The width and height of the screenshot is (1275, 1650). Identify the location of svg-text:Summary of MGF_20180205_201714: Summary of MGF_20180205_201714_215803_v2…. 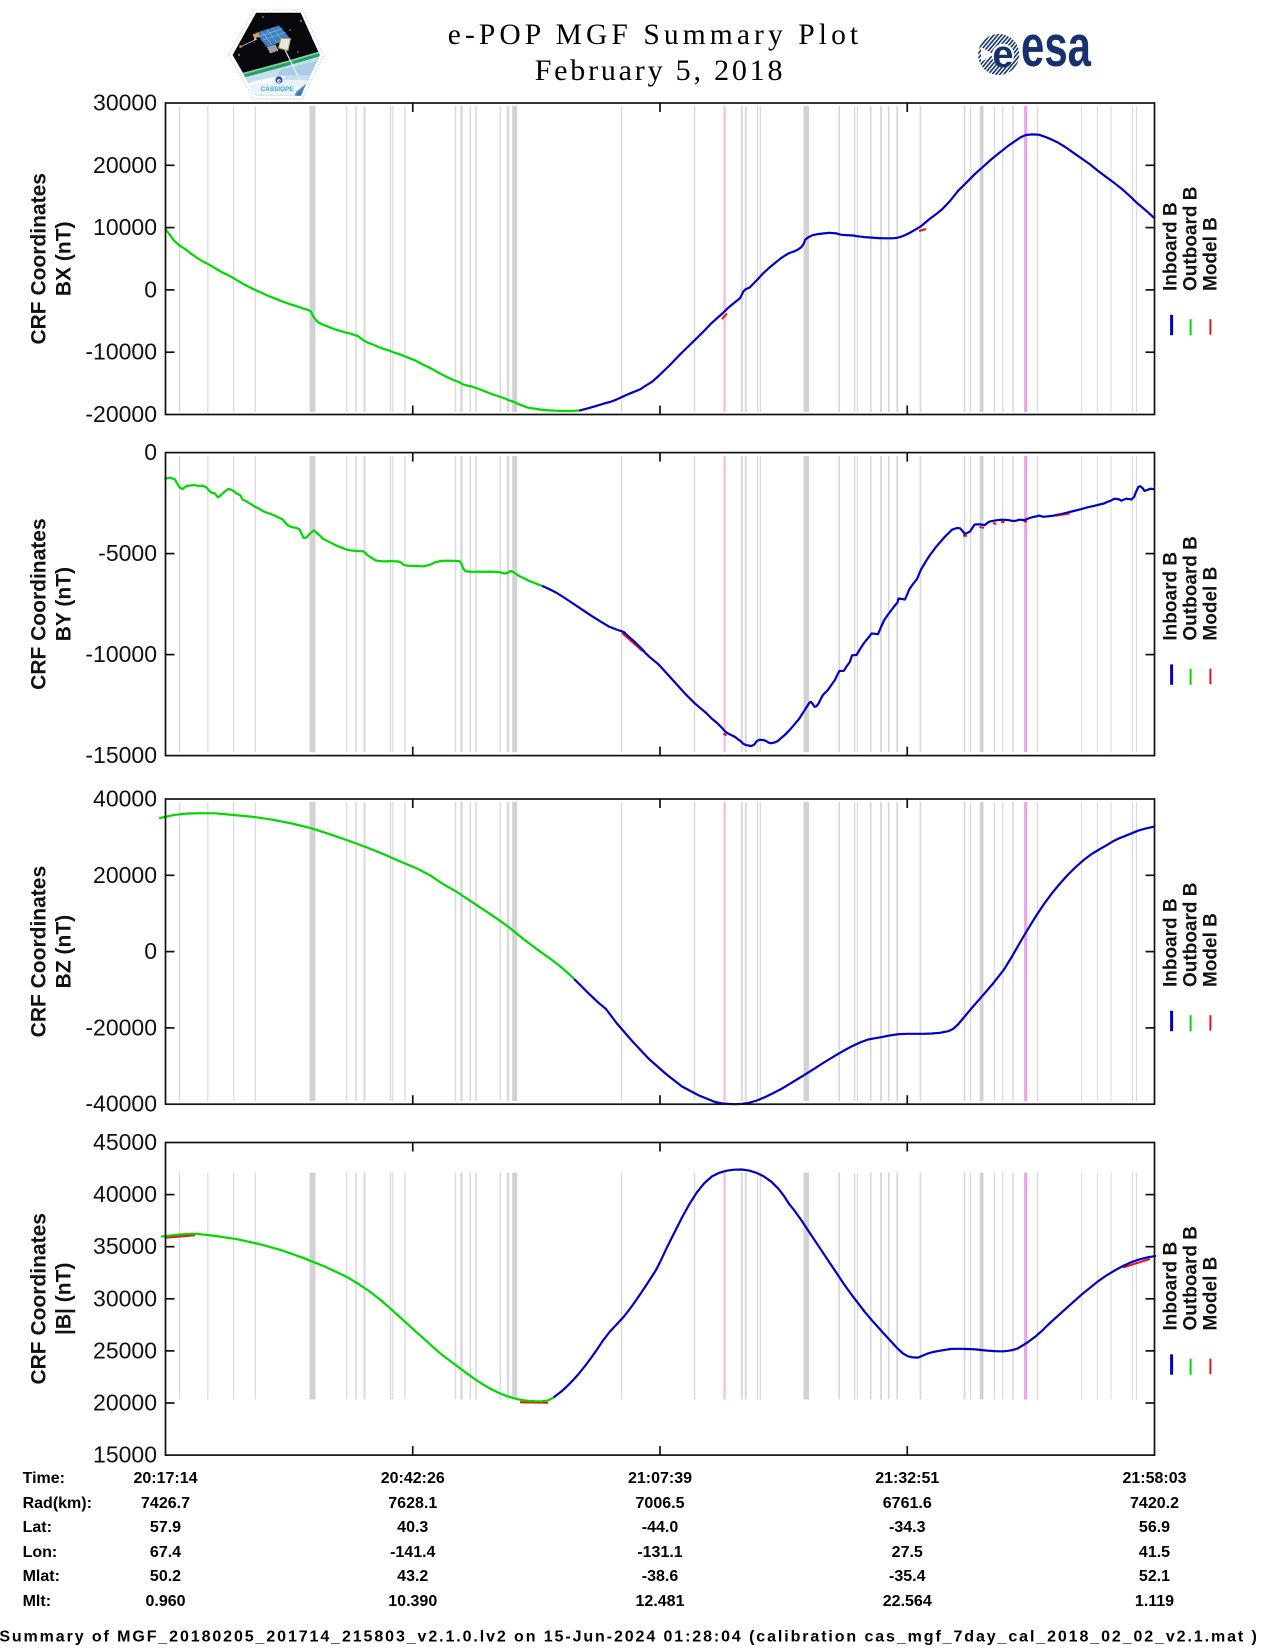
(629, 1637).